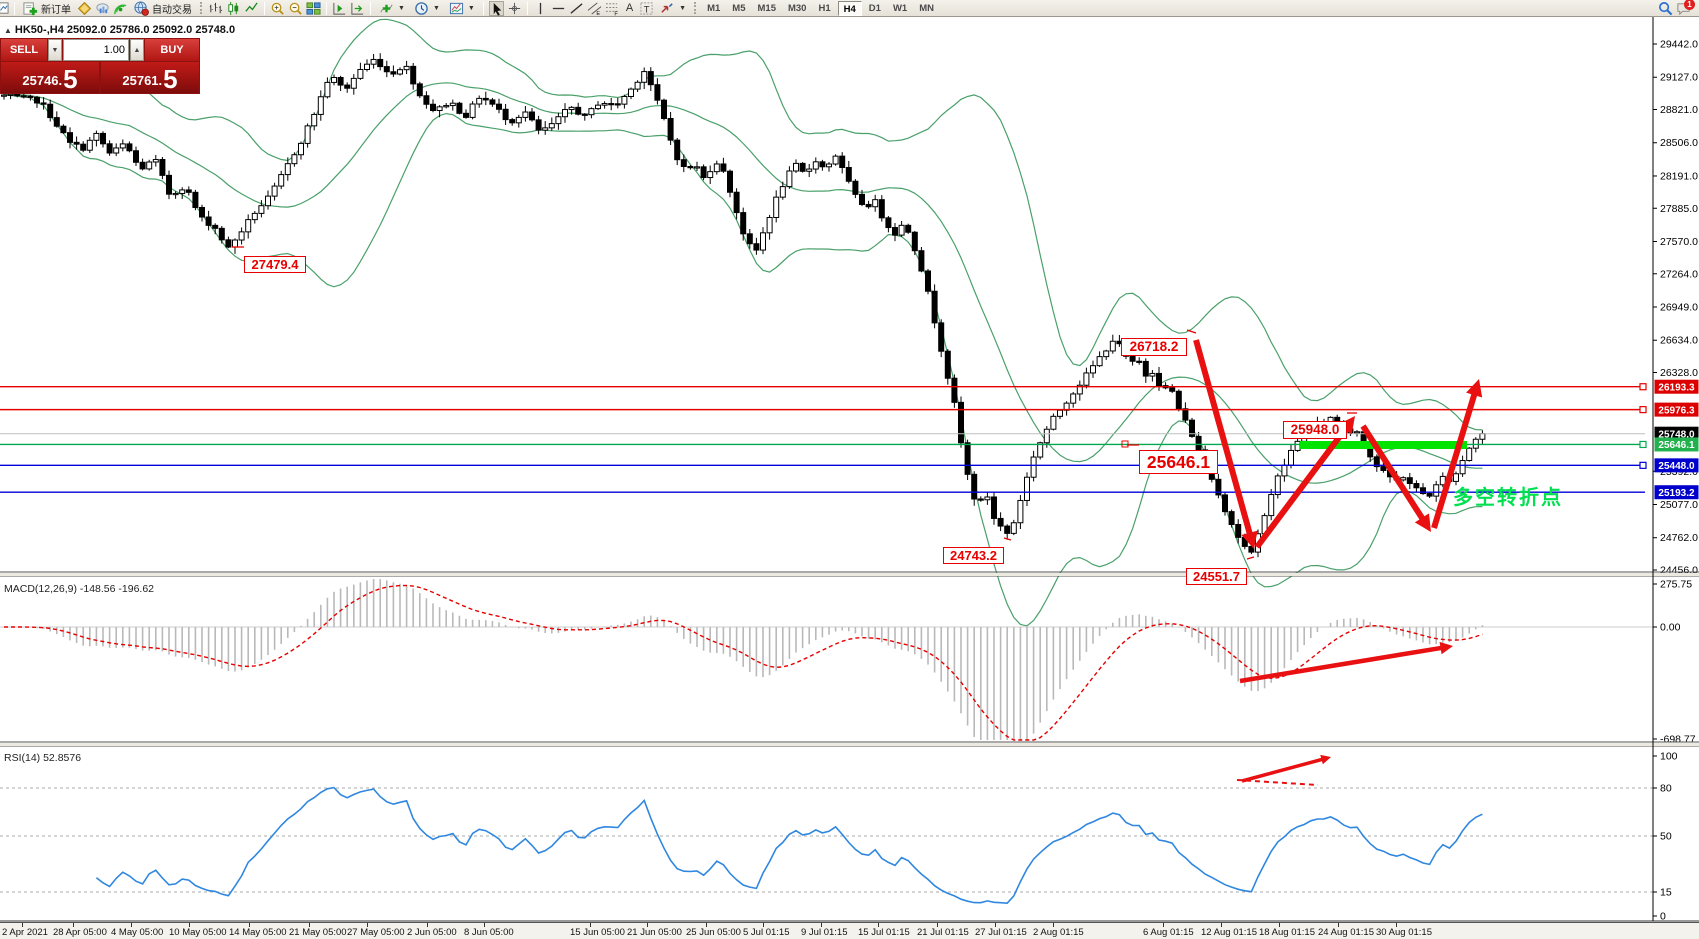 This screenshot has height=939, width=1699. I want to click on buy-button: BUY, so click(172, 50).